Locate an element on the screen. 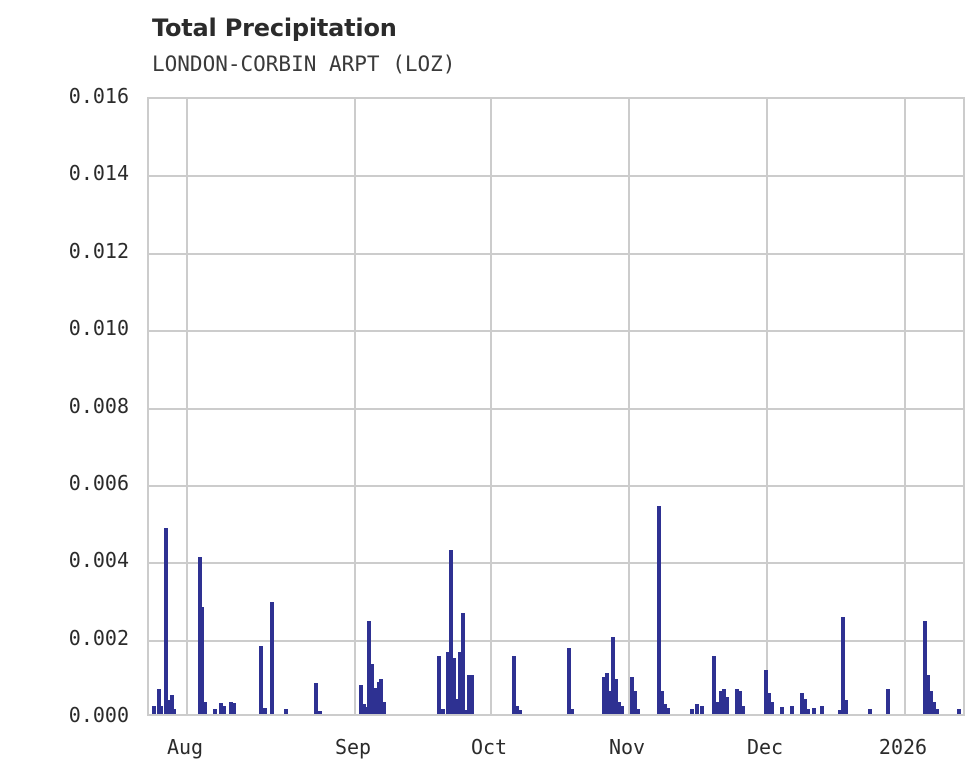 The height and width of the screenshot is (780, 980). x-tick-label: 2026 is located at coordinates (903, 747).